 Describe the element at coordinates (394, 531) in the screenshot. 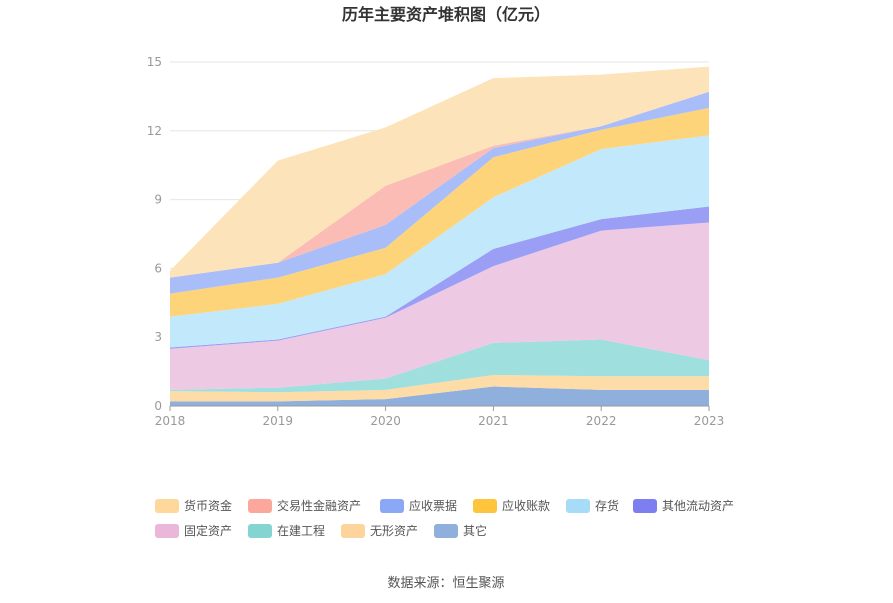

I see `legend-label: 无形资产` at that location.